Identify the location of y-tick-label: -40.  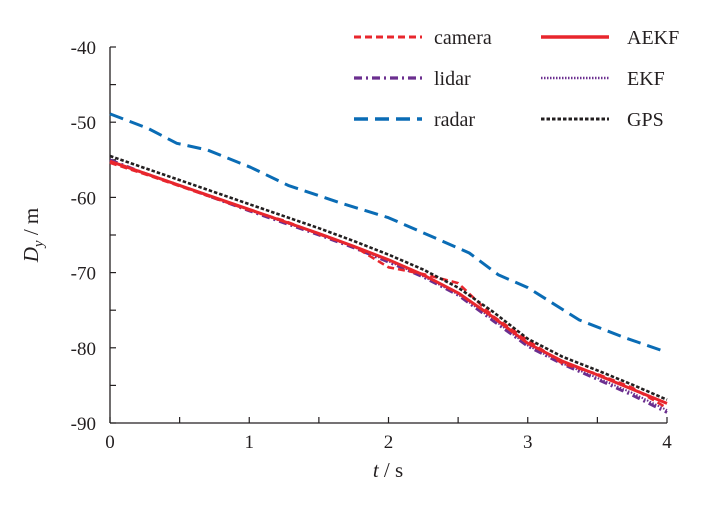
(83, 48).